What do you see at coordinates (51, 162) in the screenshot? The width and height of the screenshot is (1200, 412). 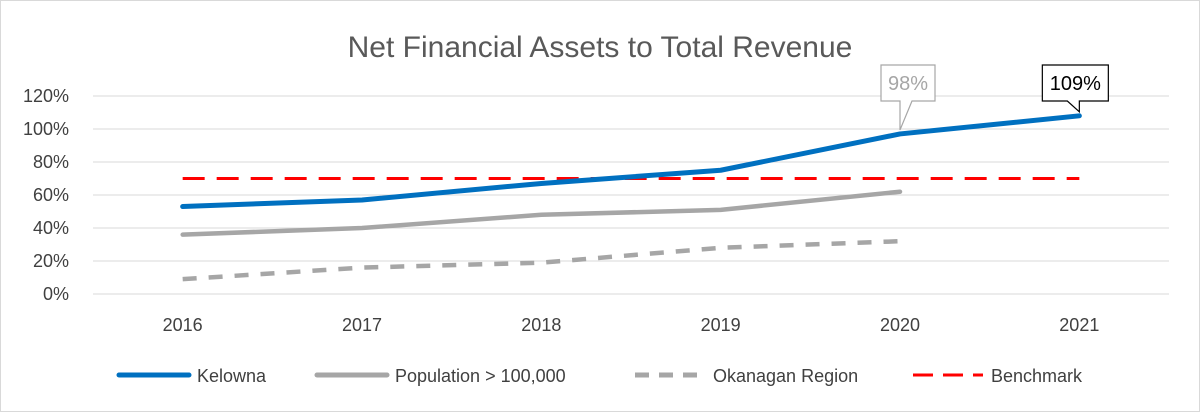 I see `y-tick-label: 80%` at bounding box center [51, 162].